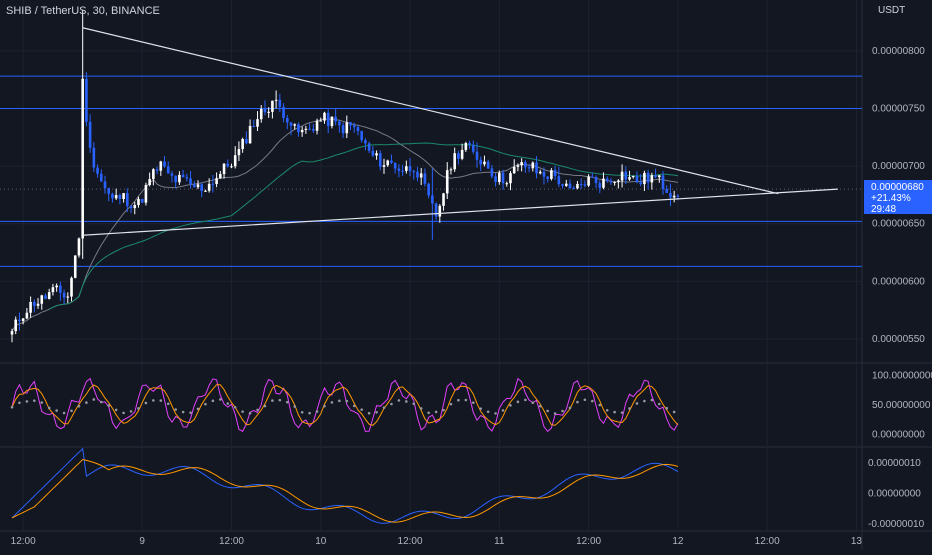 This screenshot has width=932, height=555. I want to click on rsi-axis-tick-label: 50.00000000, so click(901, 405).